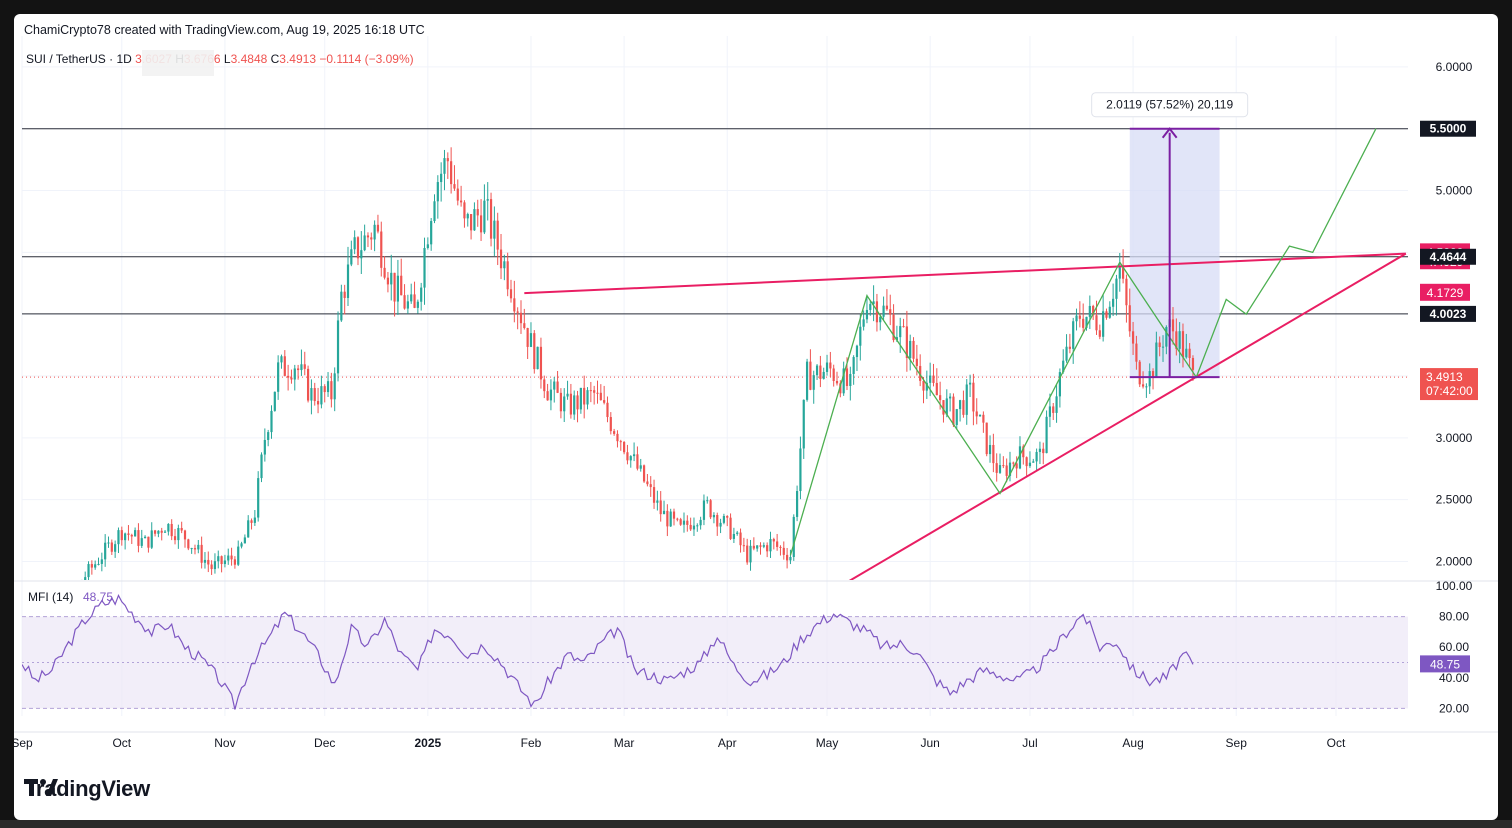 The width and height of the screenshot is (1512, 828). Describe the element at coordinates (1454, 708) in the screenshot. I see `mfi-axis-tick: 20.00` at that location.